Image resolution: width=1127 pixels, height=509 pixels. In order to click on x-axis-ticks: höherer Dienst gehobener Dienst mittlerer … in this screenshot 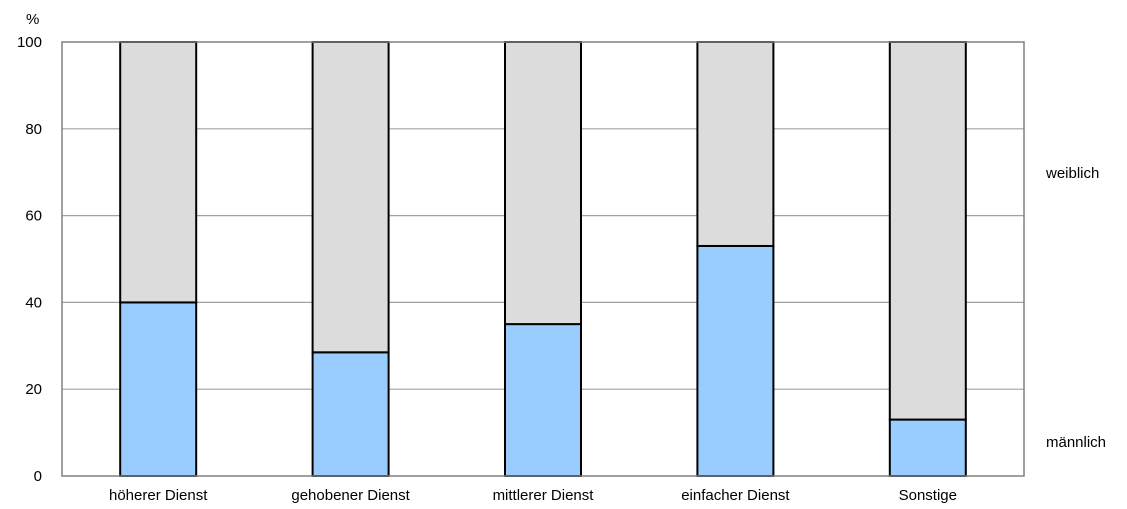, I will do `click(533, 495)`.